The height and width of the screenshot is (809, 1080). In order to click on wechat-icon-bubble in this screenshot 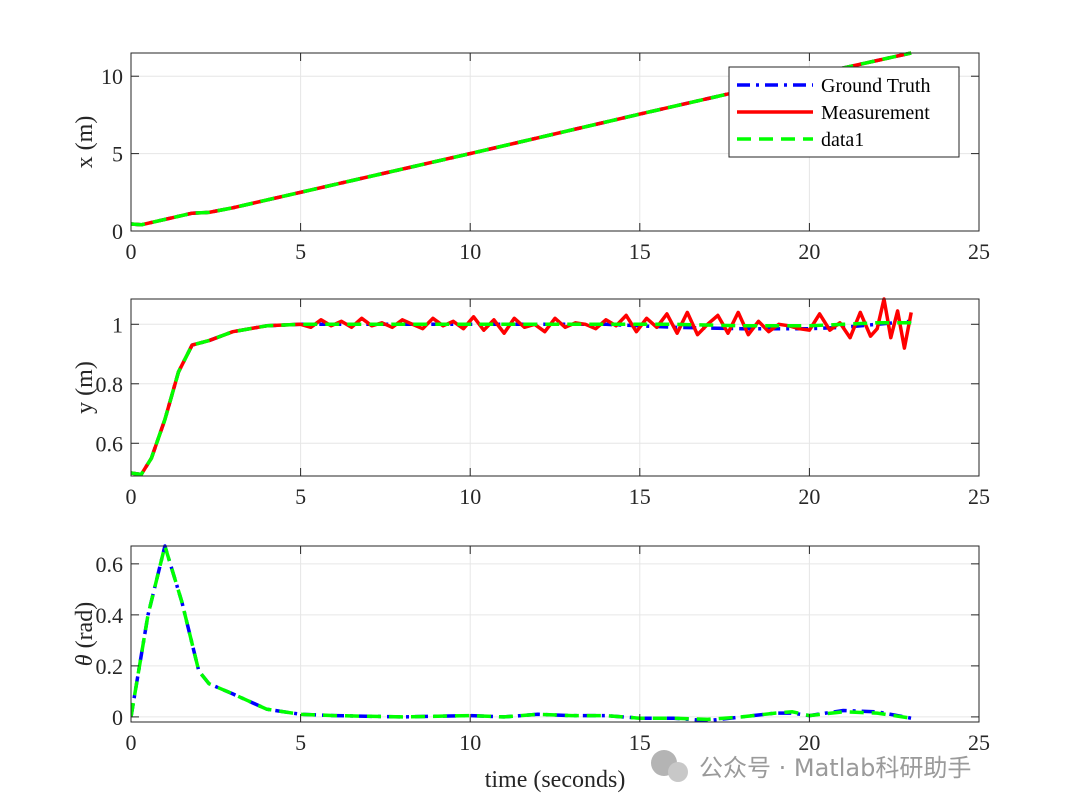, I will do `click(678, 772)`.